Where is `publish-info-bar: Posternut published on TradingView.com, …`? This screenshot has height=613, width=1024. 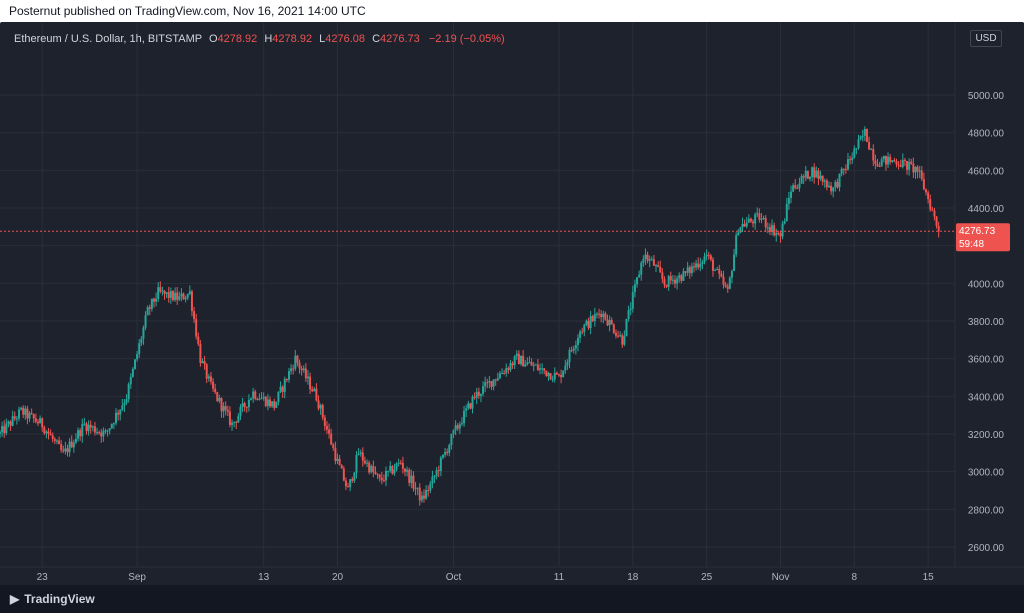
publish-info-bar: Posternut published on TradingView.com, … is located at coordinates (512, 11).